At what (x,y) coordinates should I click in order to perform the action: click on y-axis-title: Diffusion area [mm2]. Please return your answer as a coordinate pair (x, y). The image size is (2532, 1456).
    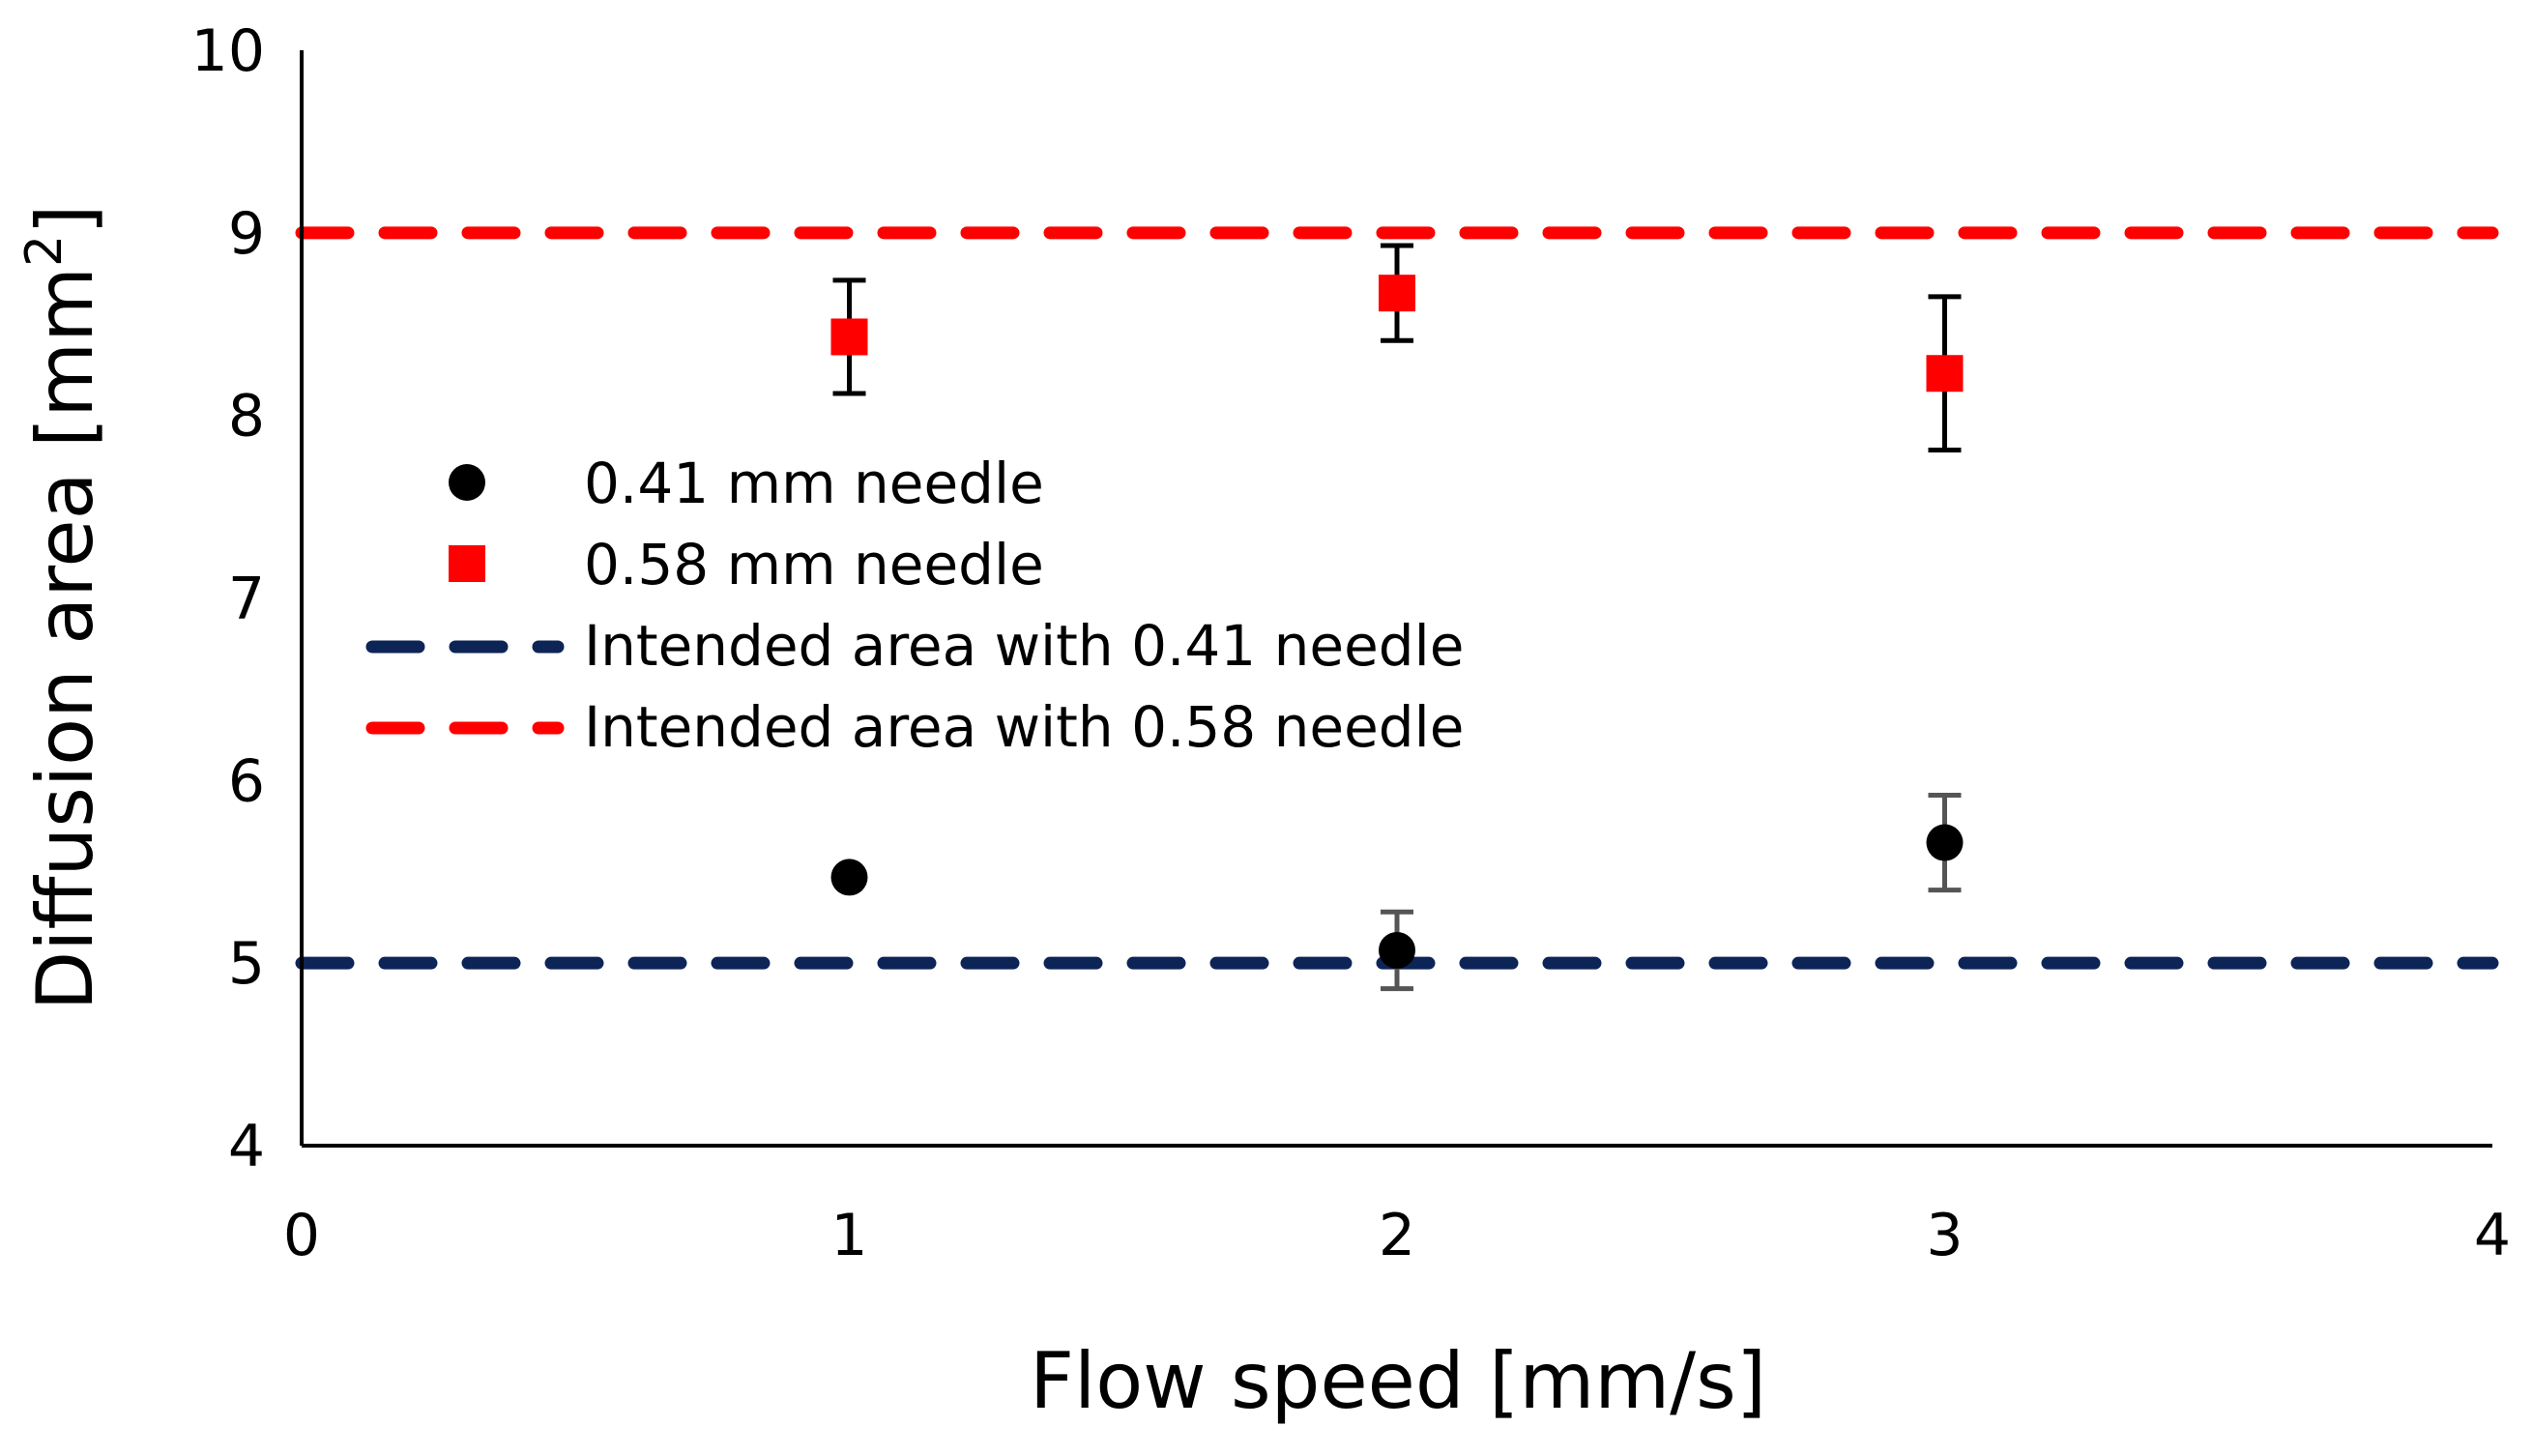
    Looking at the image, I should click on (63, 608).